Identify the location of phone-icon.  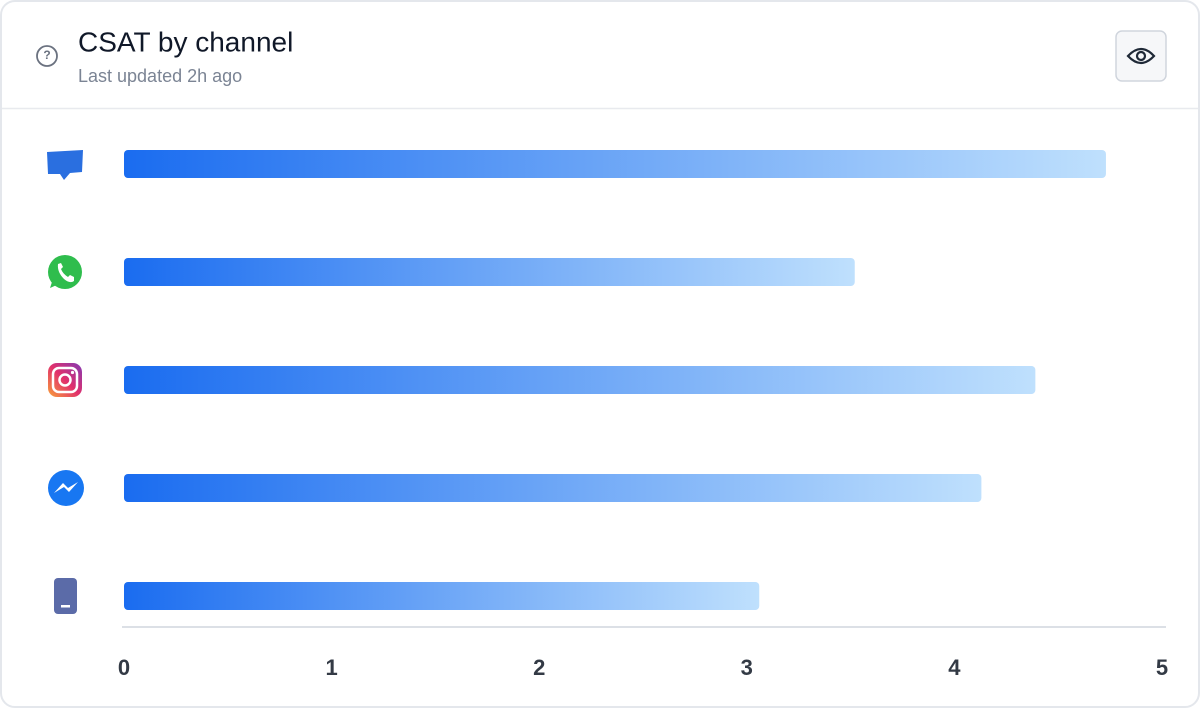
(65, 596).